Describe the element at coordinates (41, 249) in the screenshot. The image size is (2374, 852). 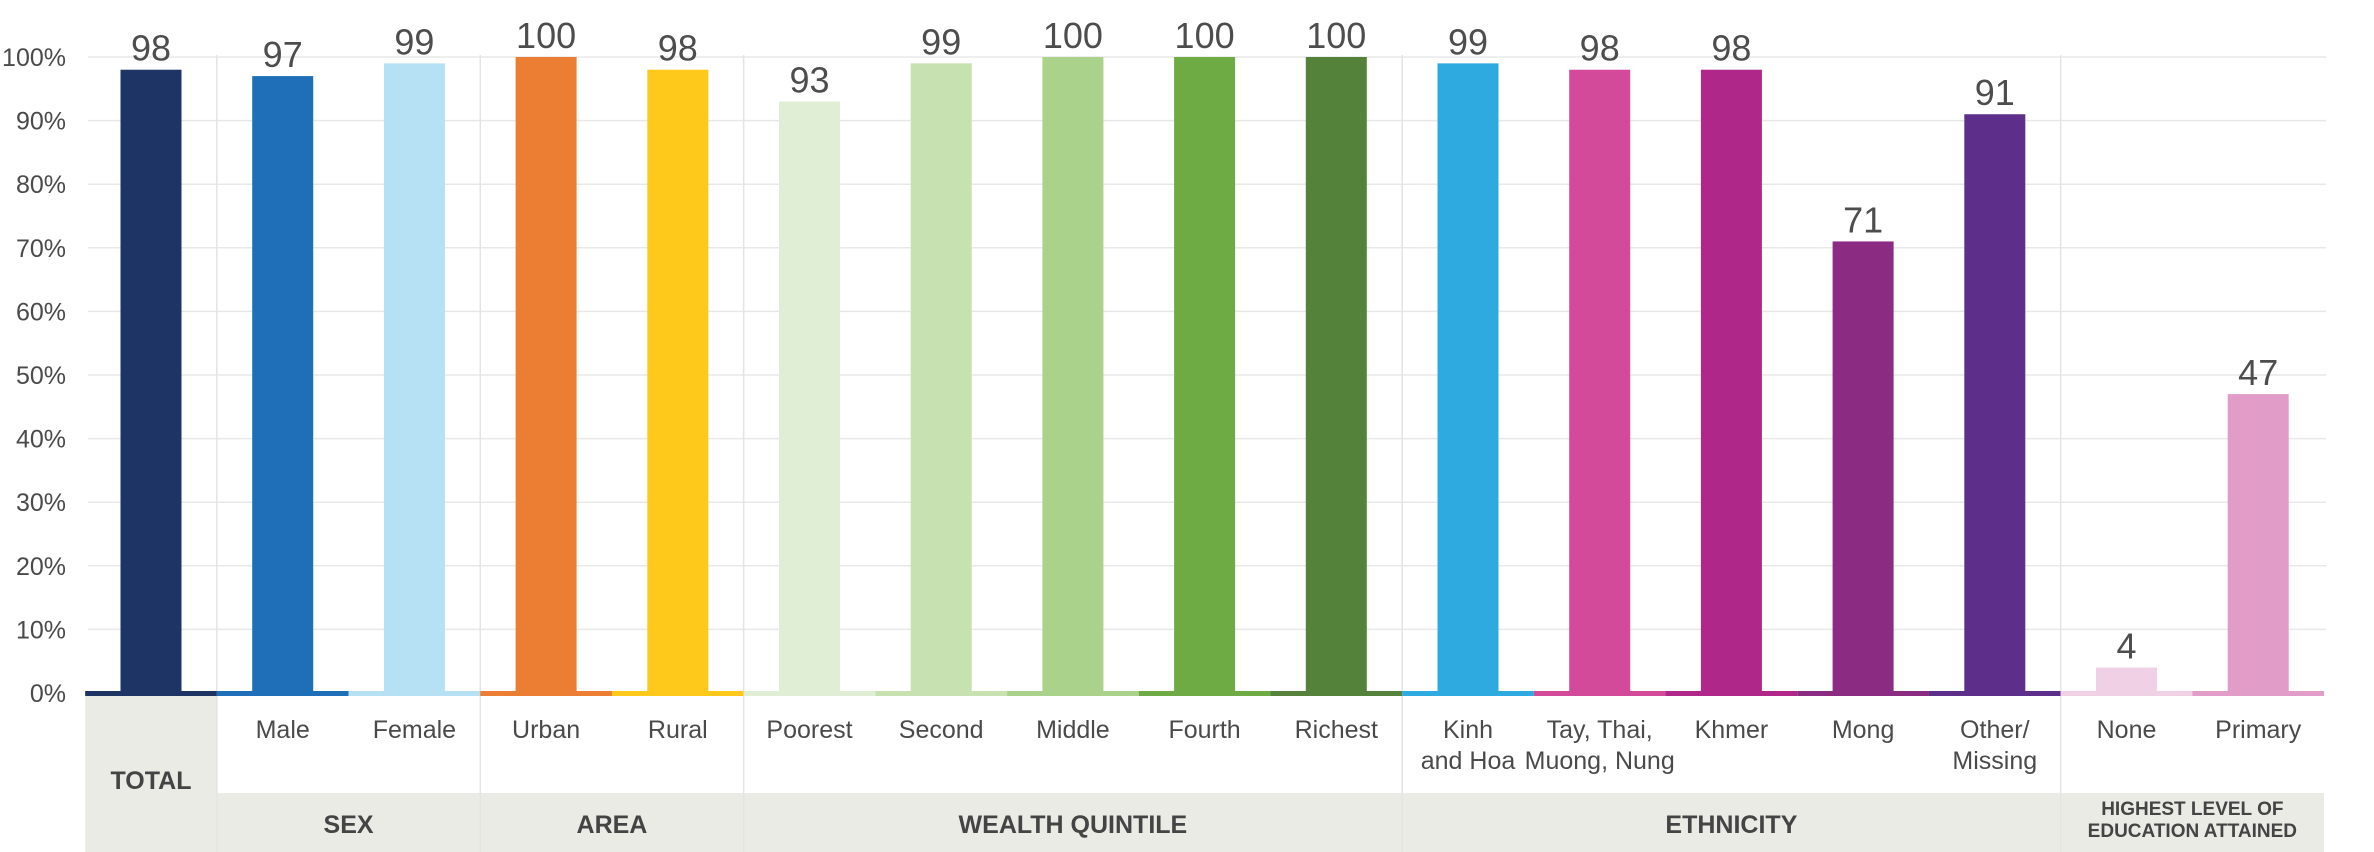
I see `y-tick-label: 70%` at that location.